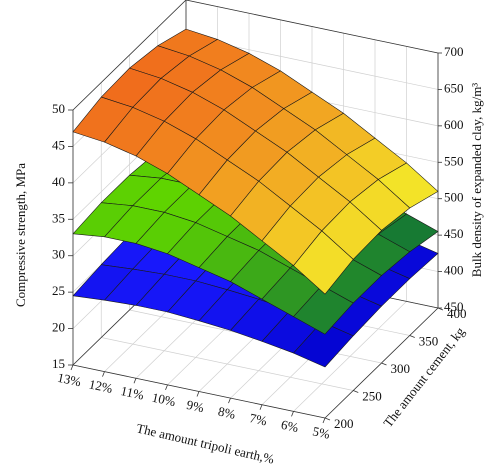 This screenshot has height=475, width=491. Describe the element at coordinates (454, 51) in the screenshot. I see `z2-tick-label: 700` at that location.